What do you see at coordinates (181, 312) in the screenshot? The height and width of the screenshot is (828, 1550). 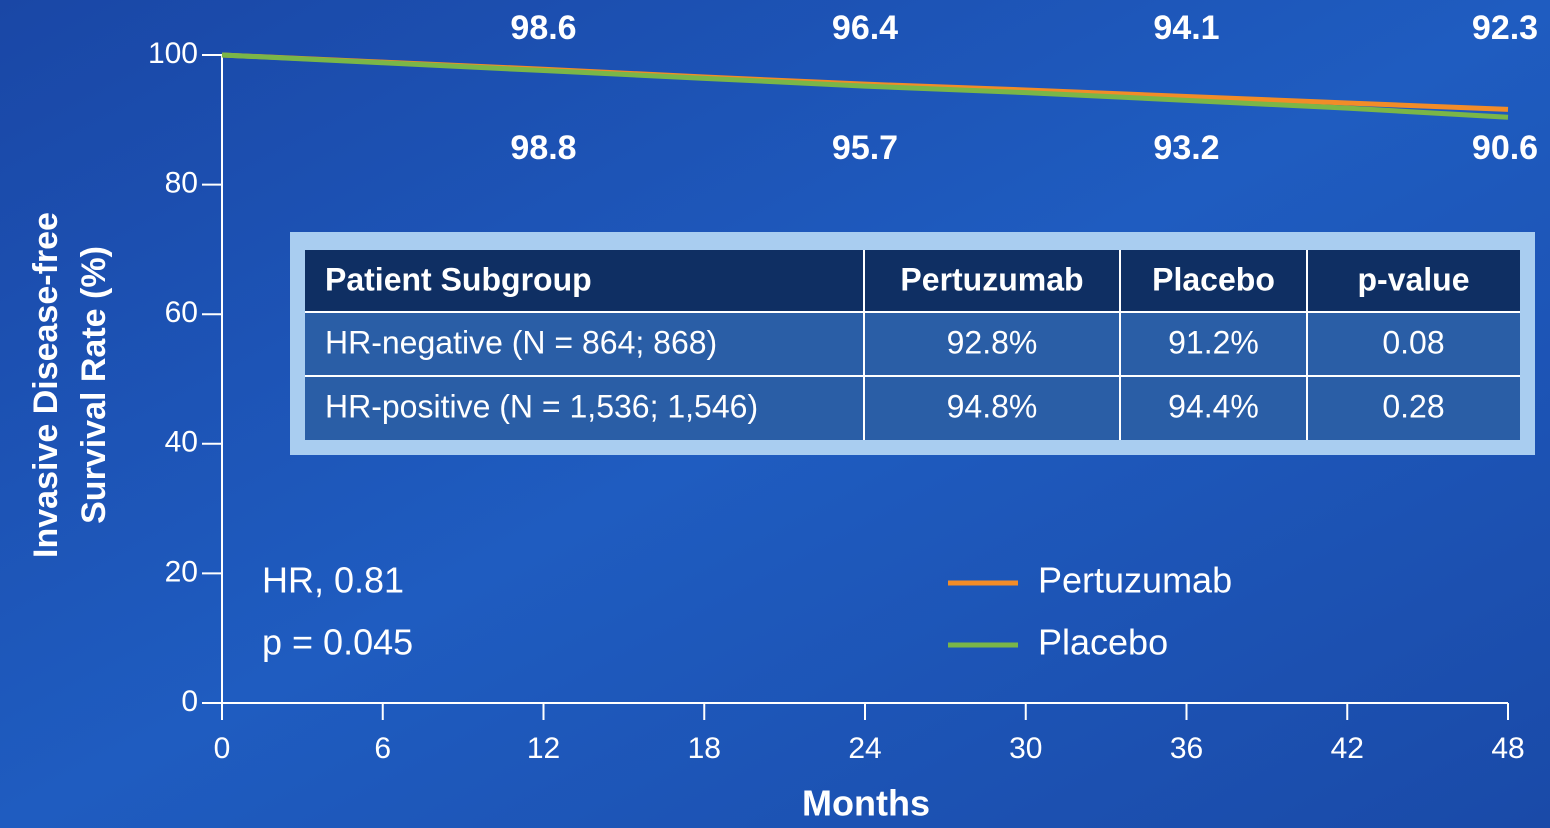 I see `y-tick-label: 60` at bounding box center [181, 312].